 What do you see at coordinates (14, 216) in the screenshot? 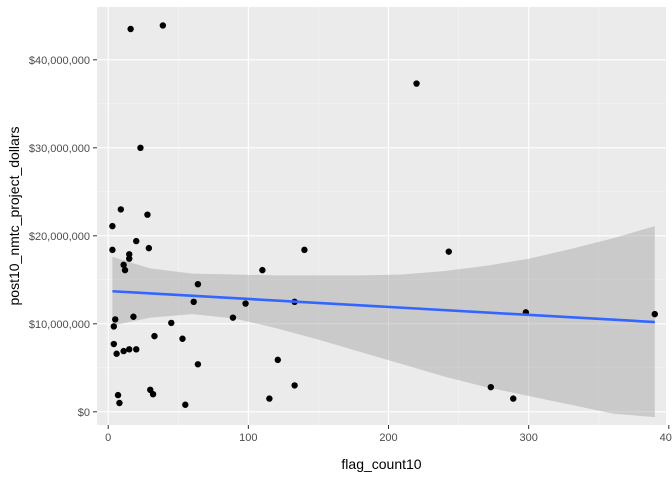
I see `y-axis-title: post10_nmtc_project_dollars` at bounding box center [14, 216].